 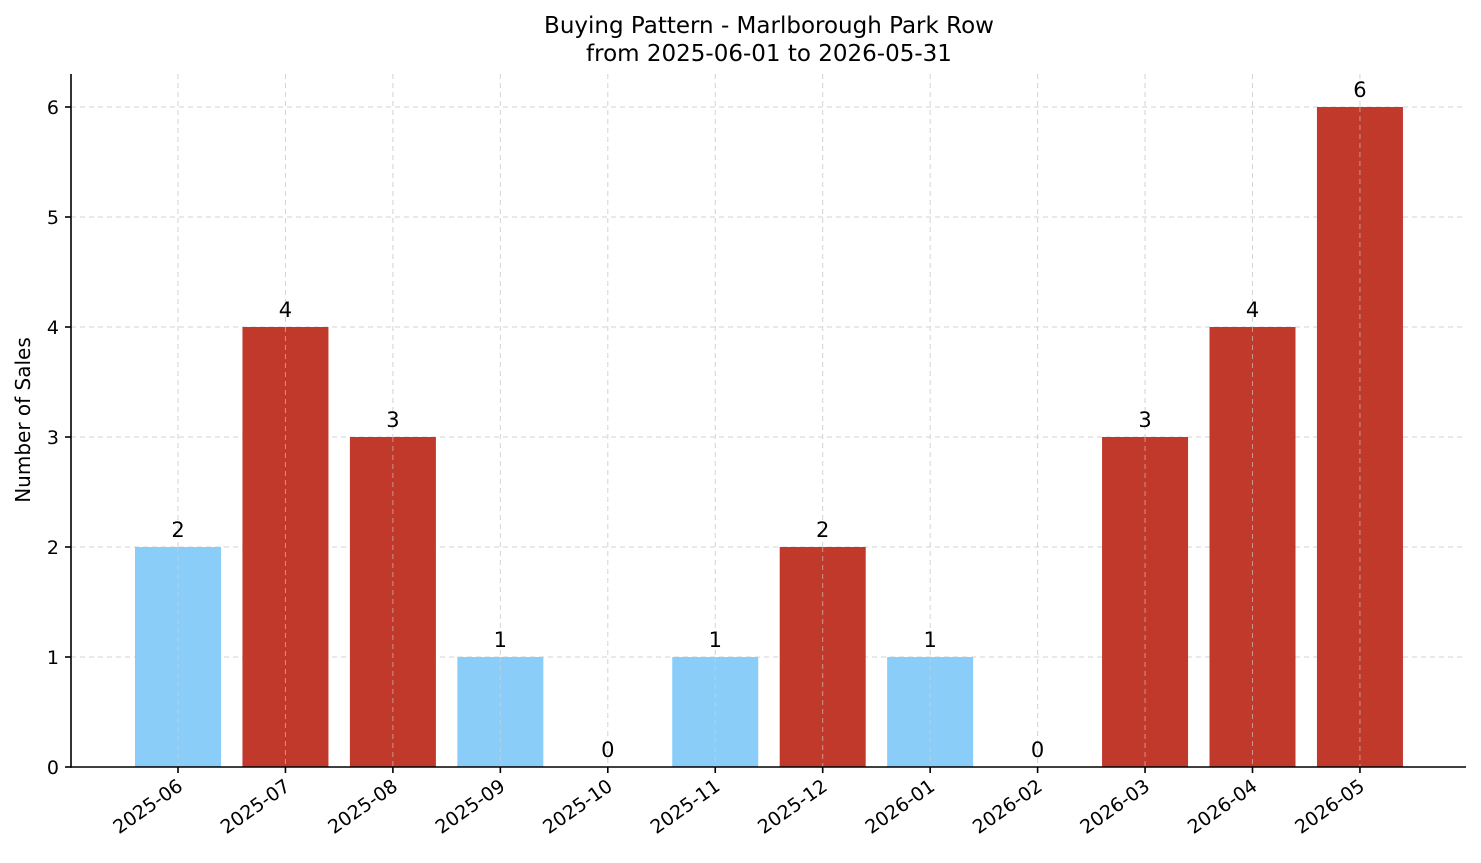 I want to click on chart-title: Buying Pattern - Marlborough Park Row, so click(x=769, y=26).